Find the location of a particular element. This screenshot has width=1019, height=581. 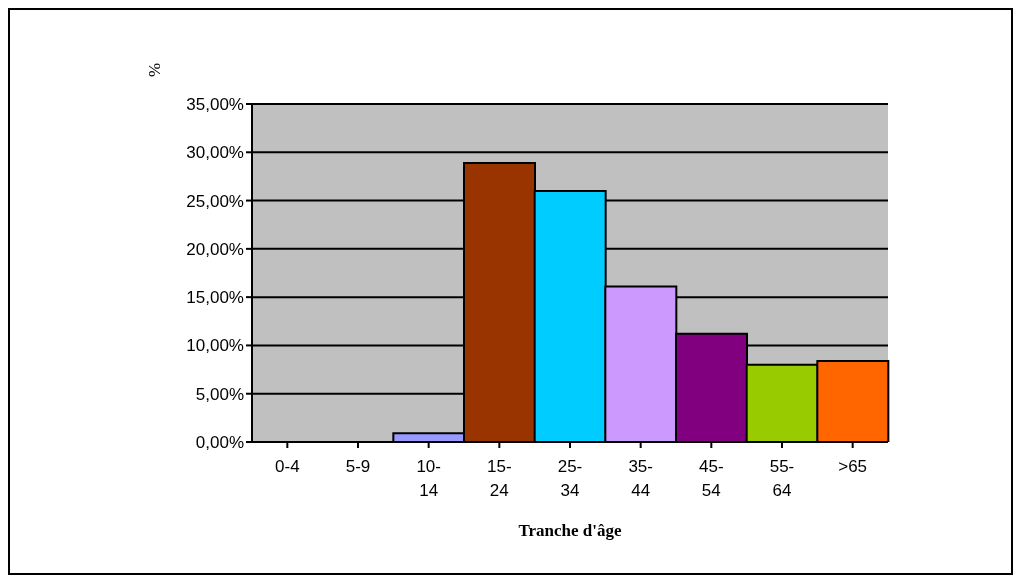

y-tick-label: 20,00% is located at coordinates (215, 249).